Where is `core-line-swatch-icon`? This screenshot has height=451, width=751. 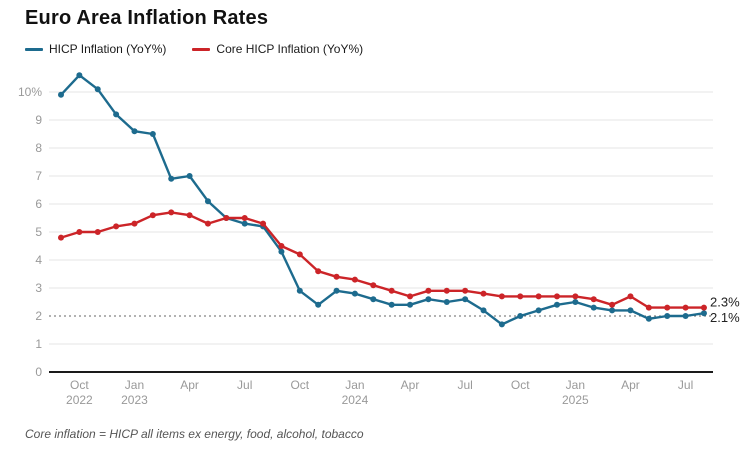
core-line-swatch-icon is located at coordinates (201, 49).